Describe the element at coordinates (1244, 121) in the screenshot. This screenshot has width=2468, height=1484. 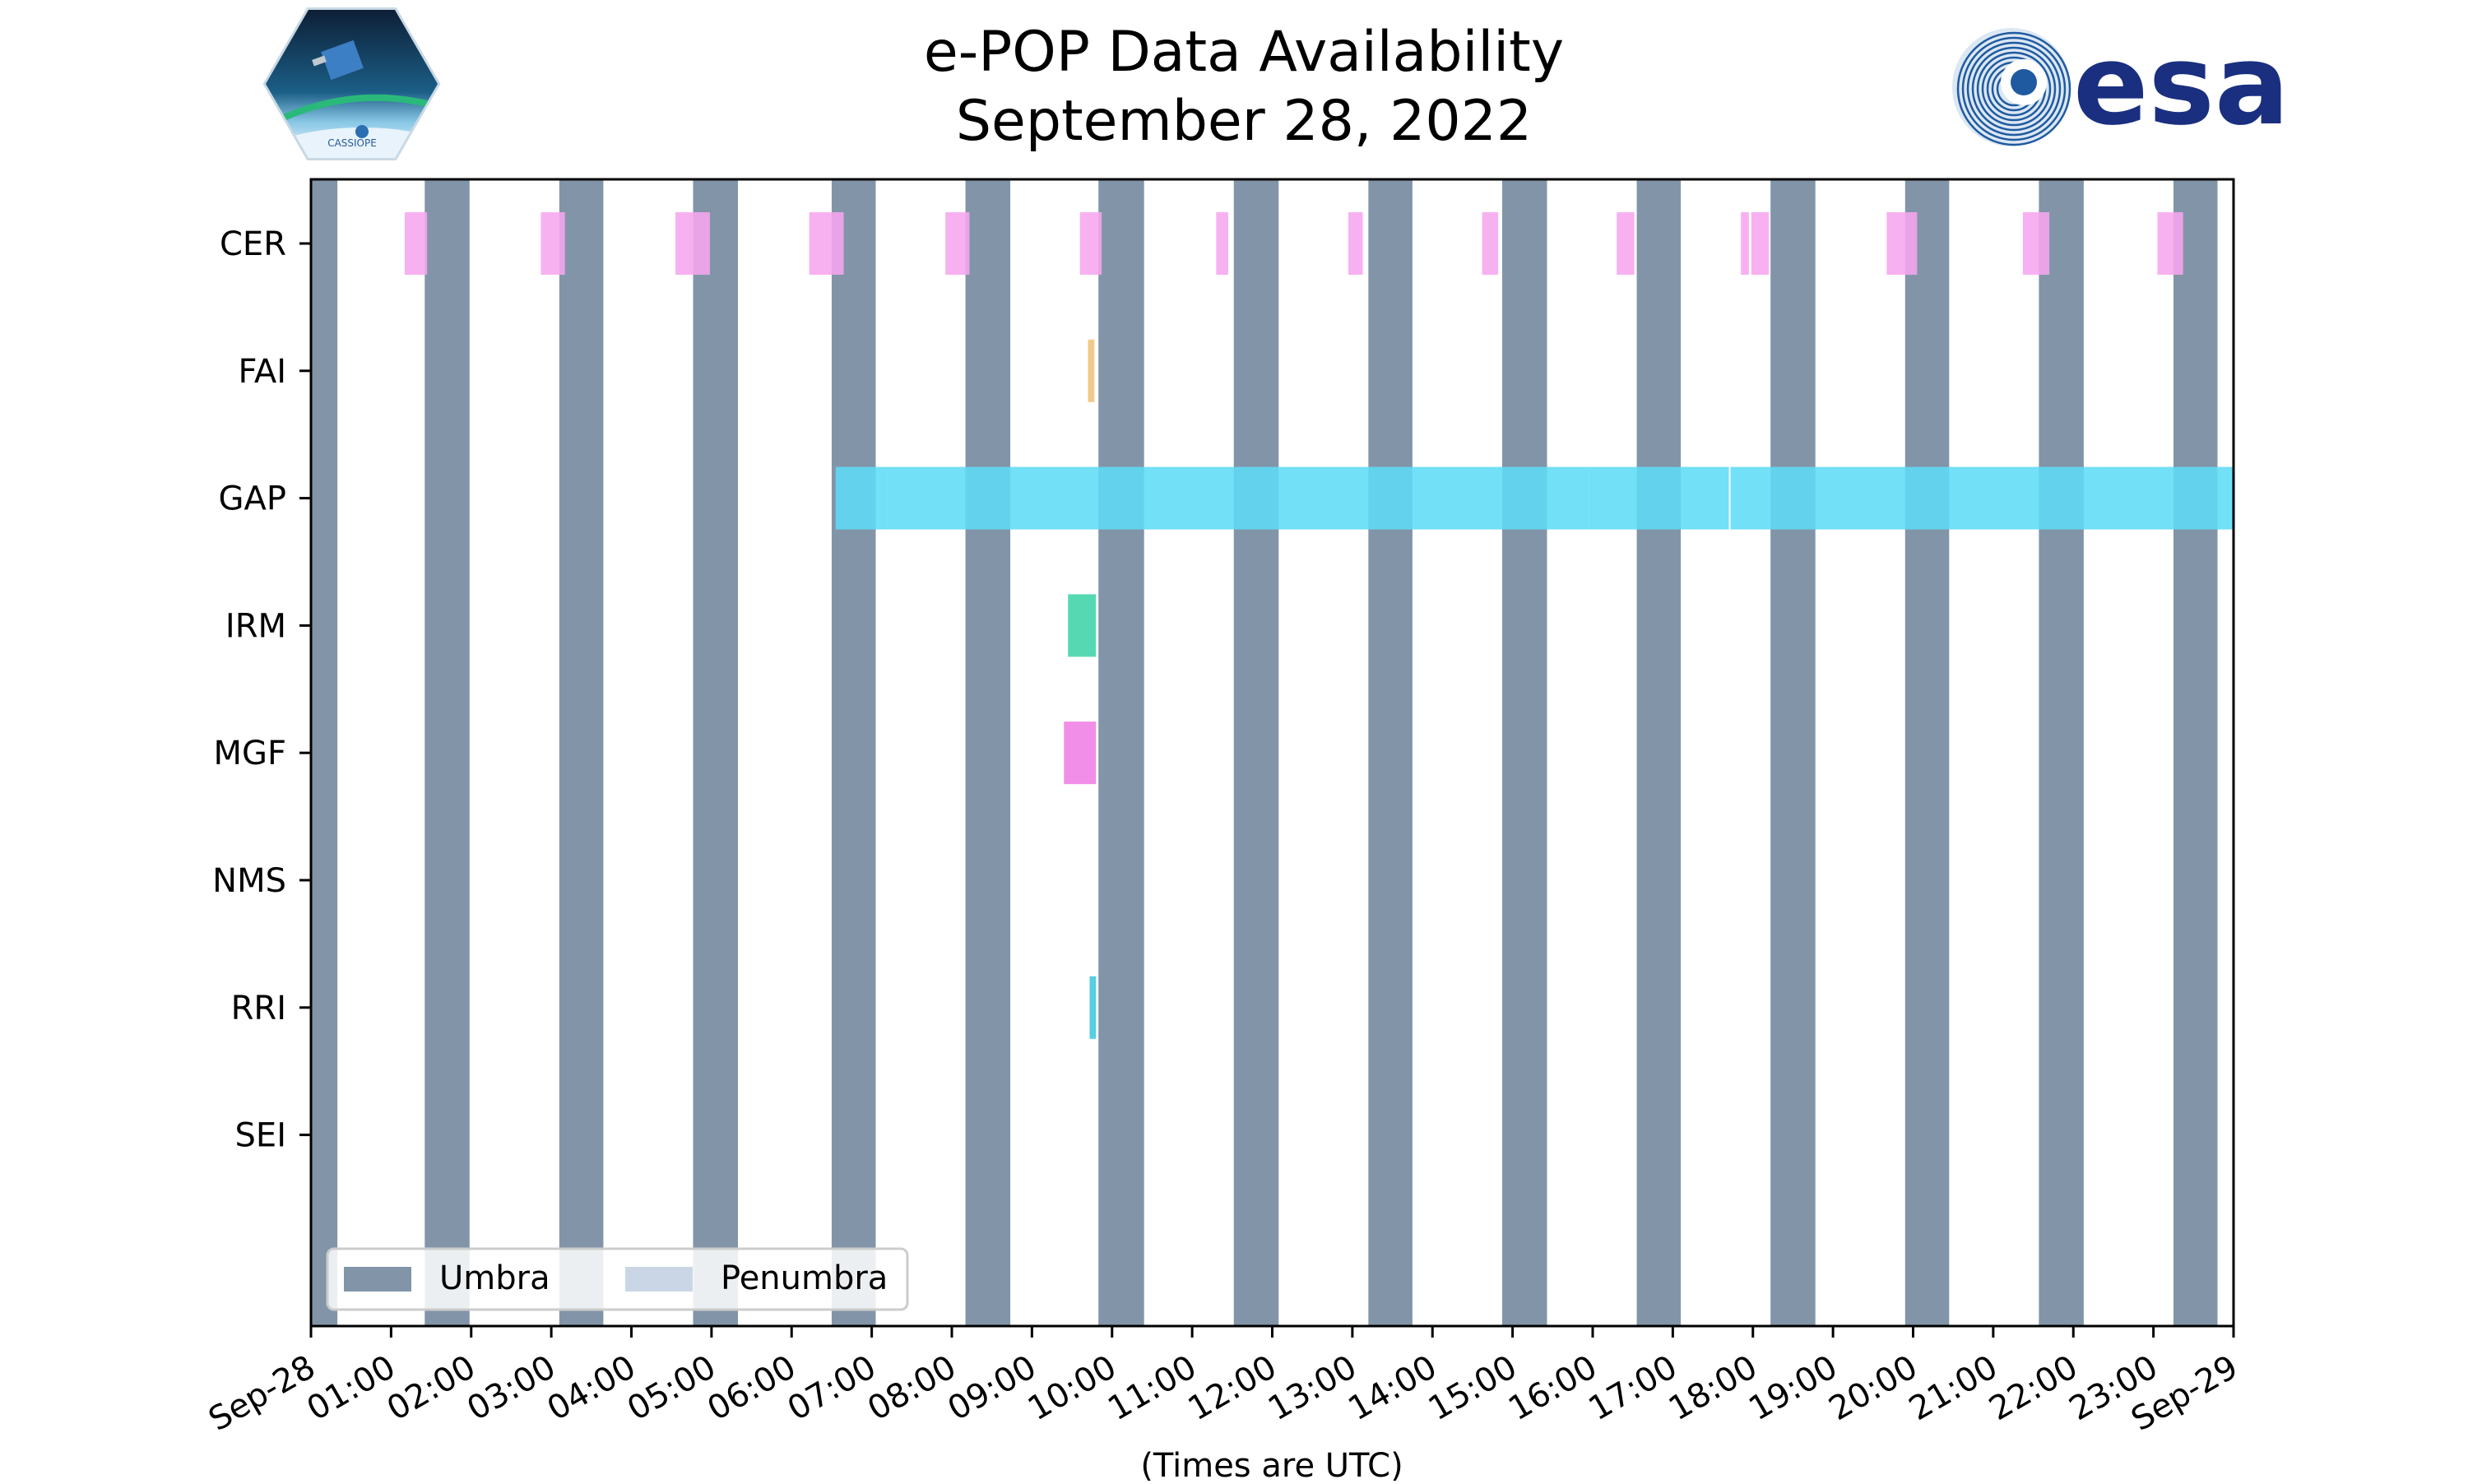
I see `chart-title-line2: September 28, 2022` at that location.